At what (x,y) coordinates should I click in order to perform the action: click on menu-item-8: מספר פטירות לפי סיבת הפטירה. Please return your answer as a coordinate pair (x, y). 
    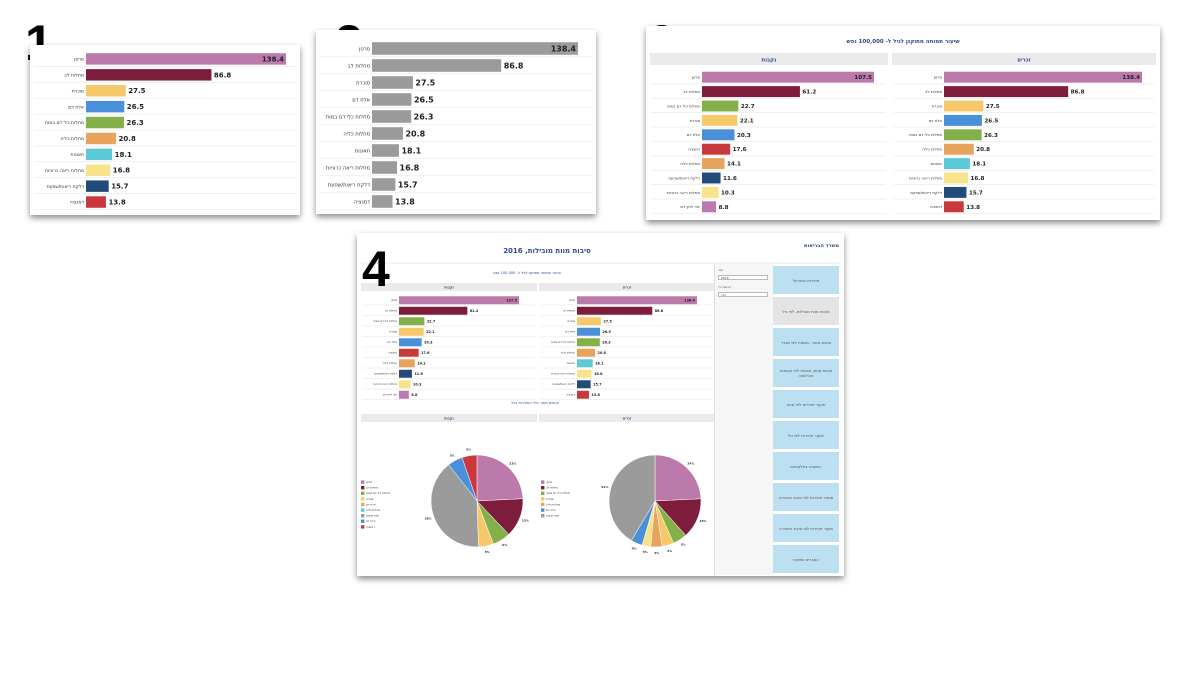
    Looking at the image, I should click on (806, 497).